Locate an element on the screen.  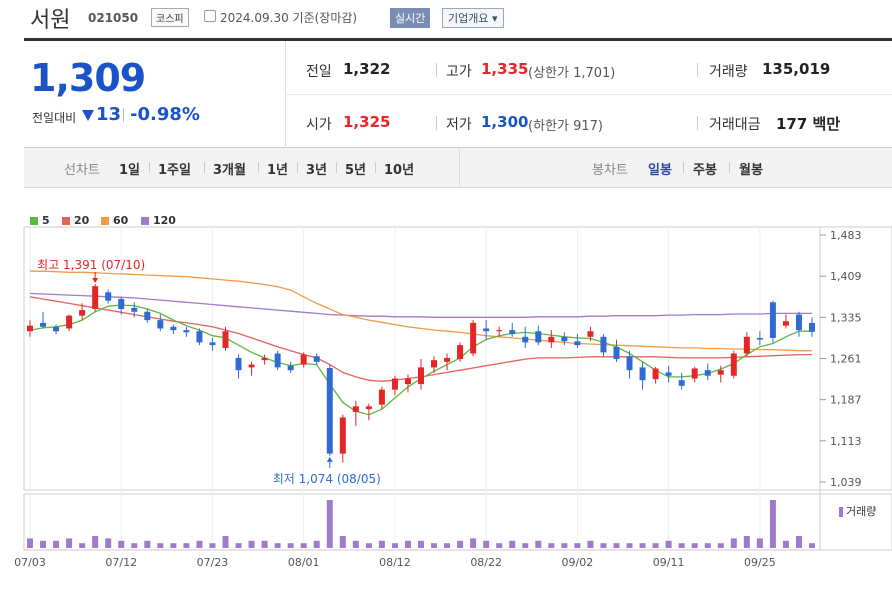
y-tick-label: 1,187 is located at coordinates (846, 400).